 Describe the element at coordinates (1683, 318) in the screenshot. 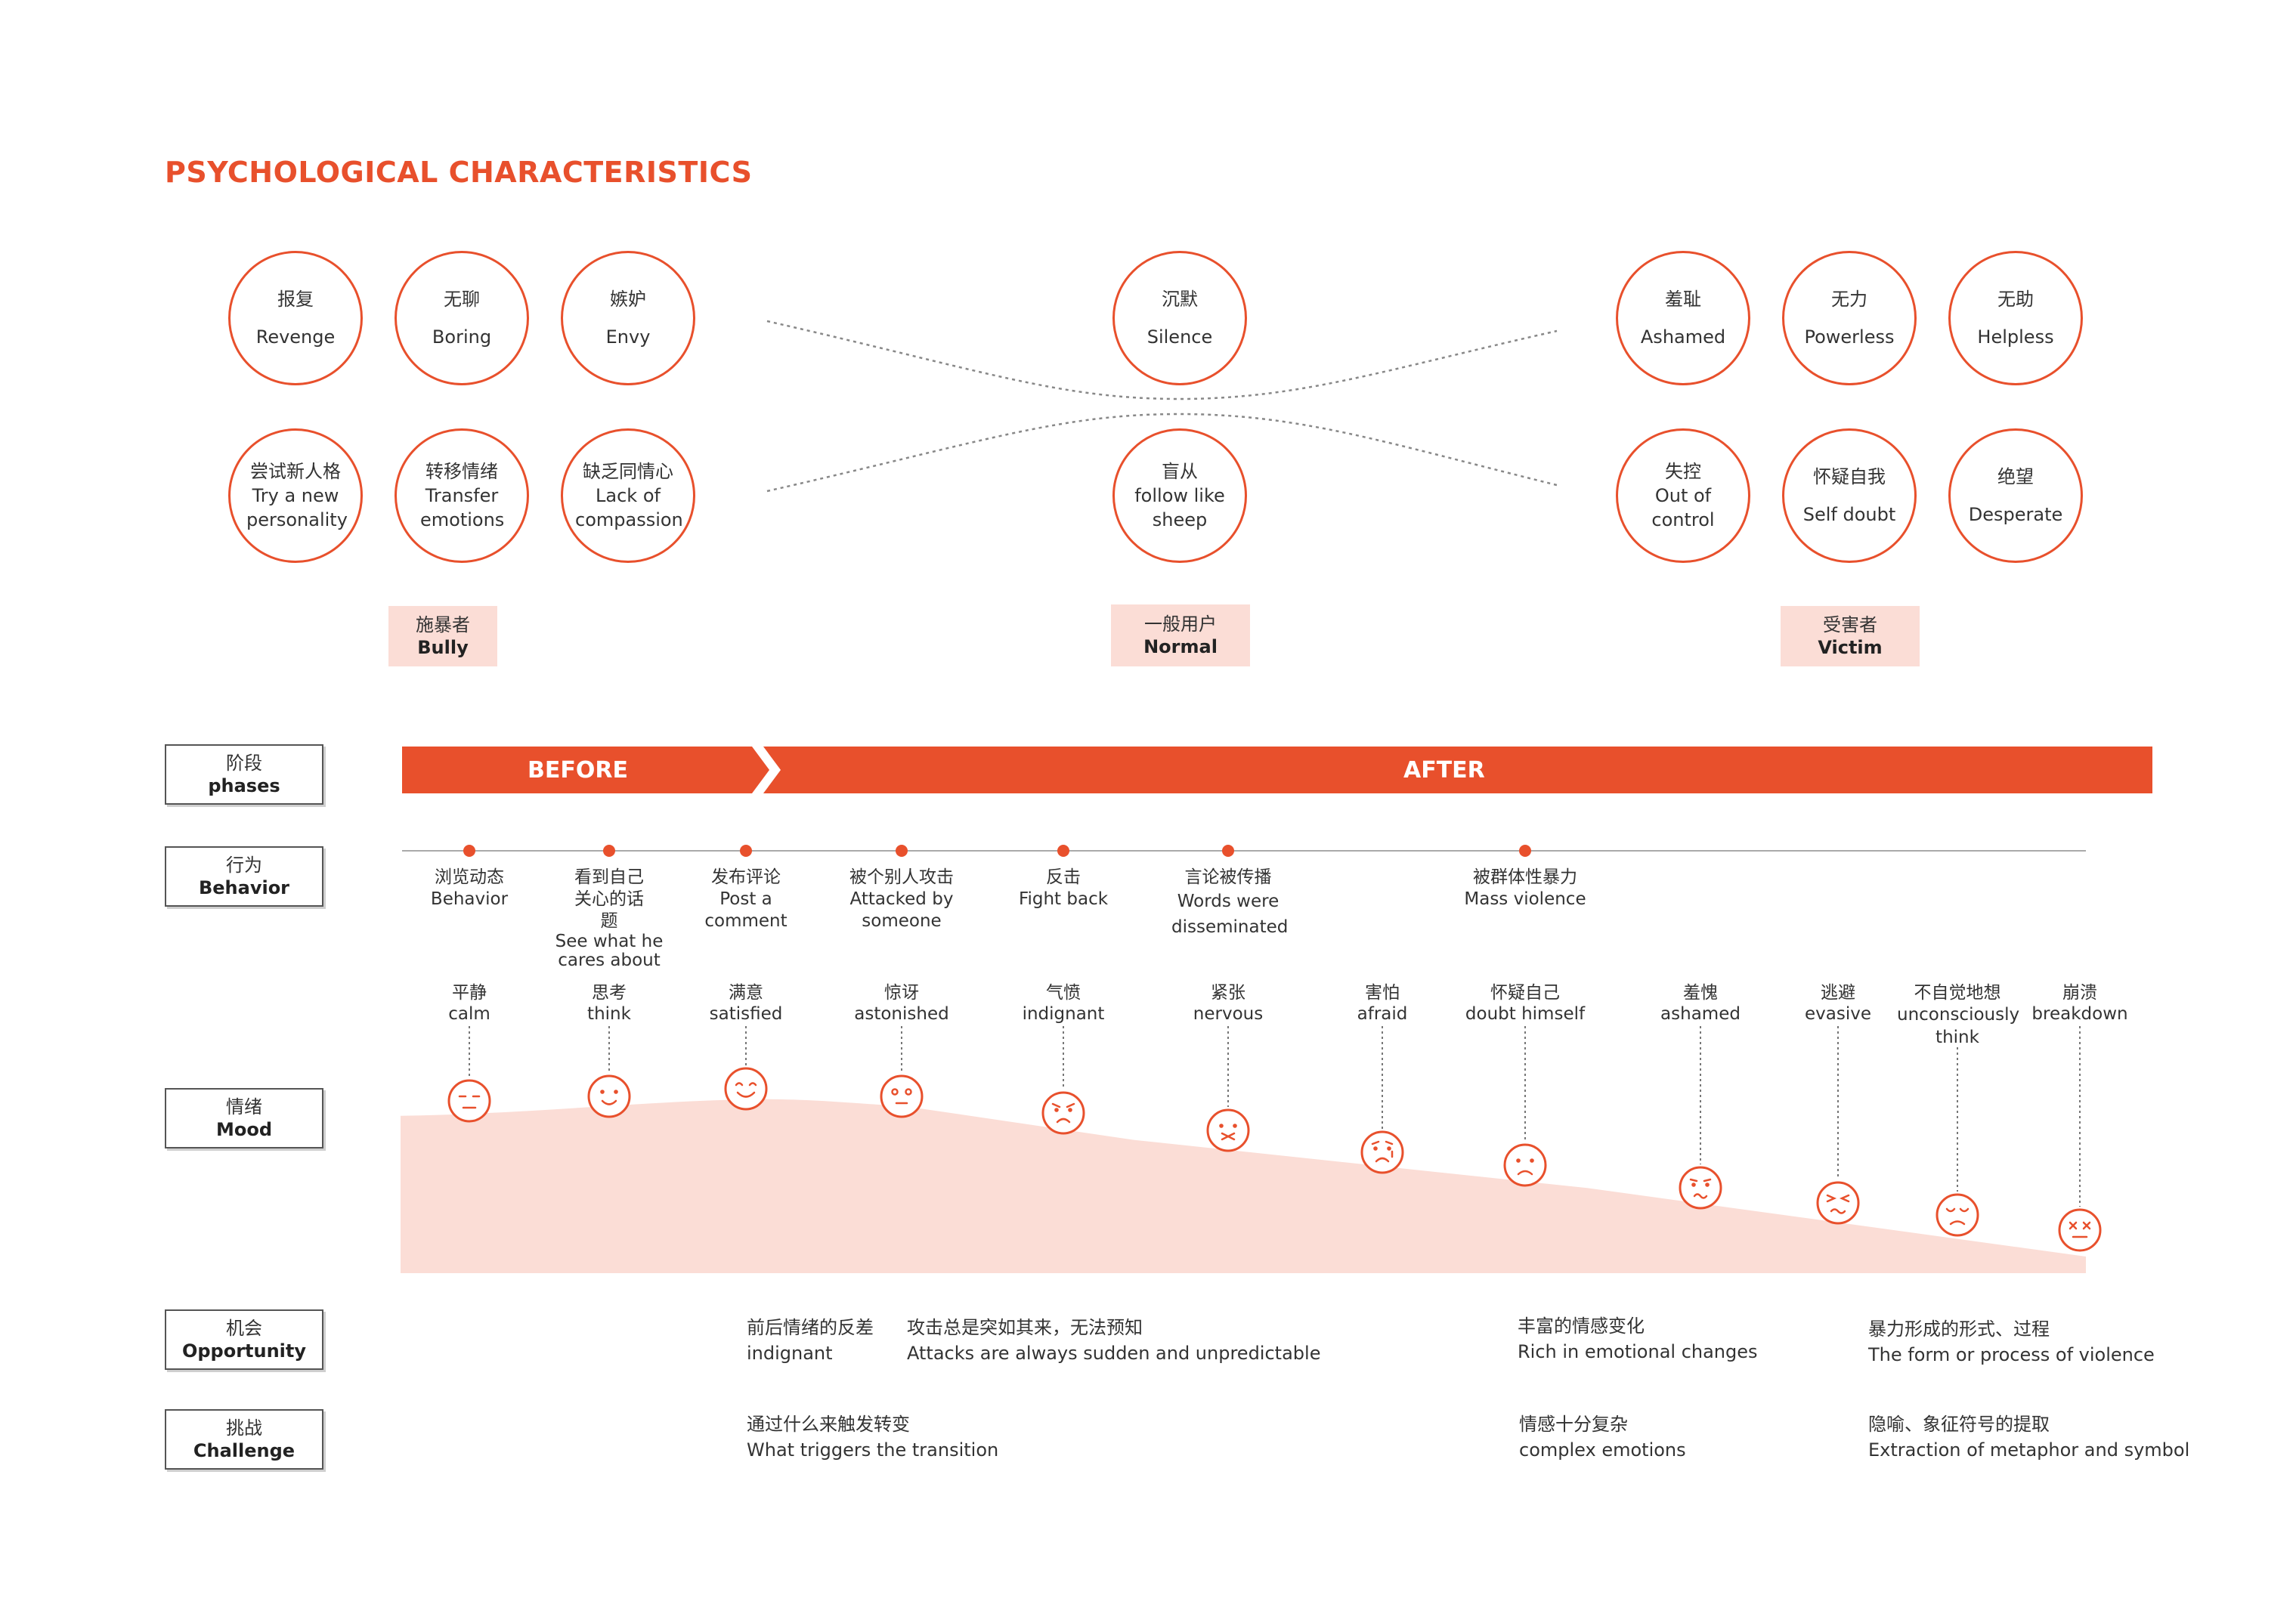

I see `trait-ashamed: 羞耻 Ashamed` at that location.